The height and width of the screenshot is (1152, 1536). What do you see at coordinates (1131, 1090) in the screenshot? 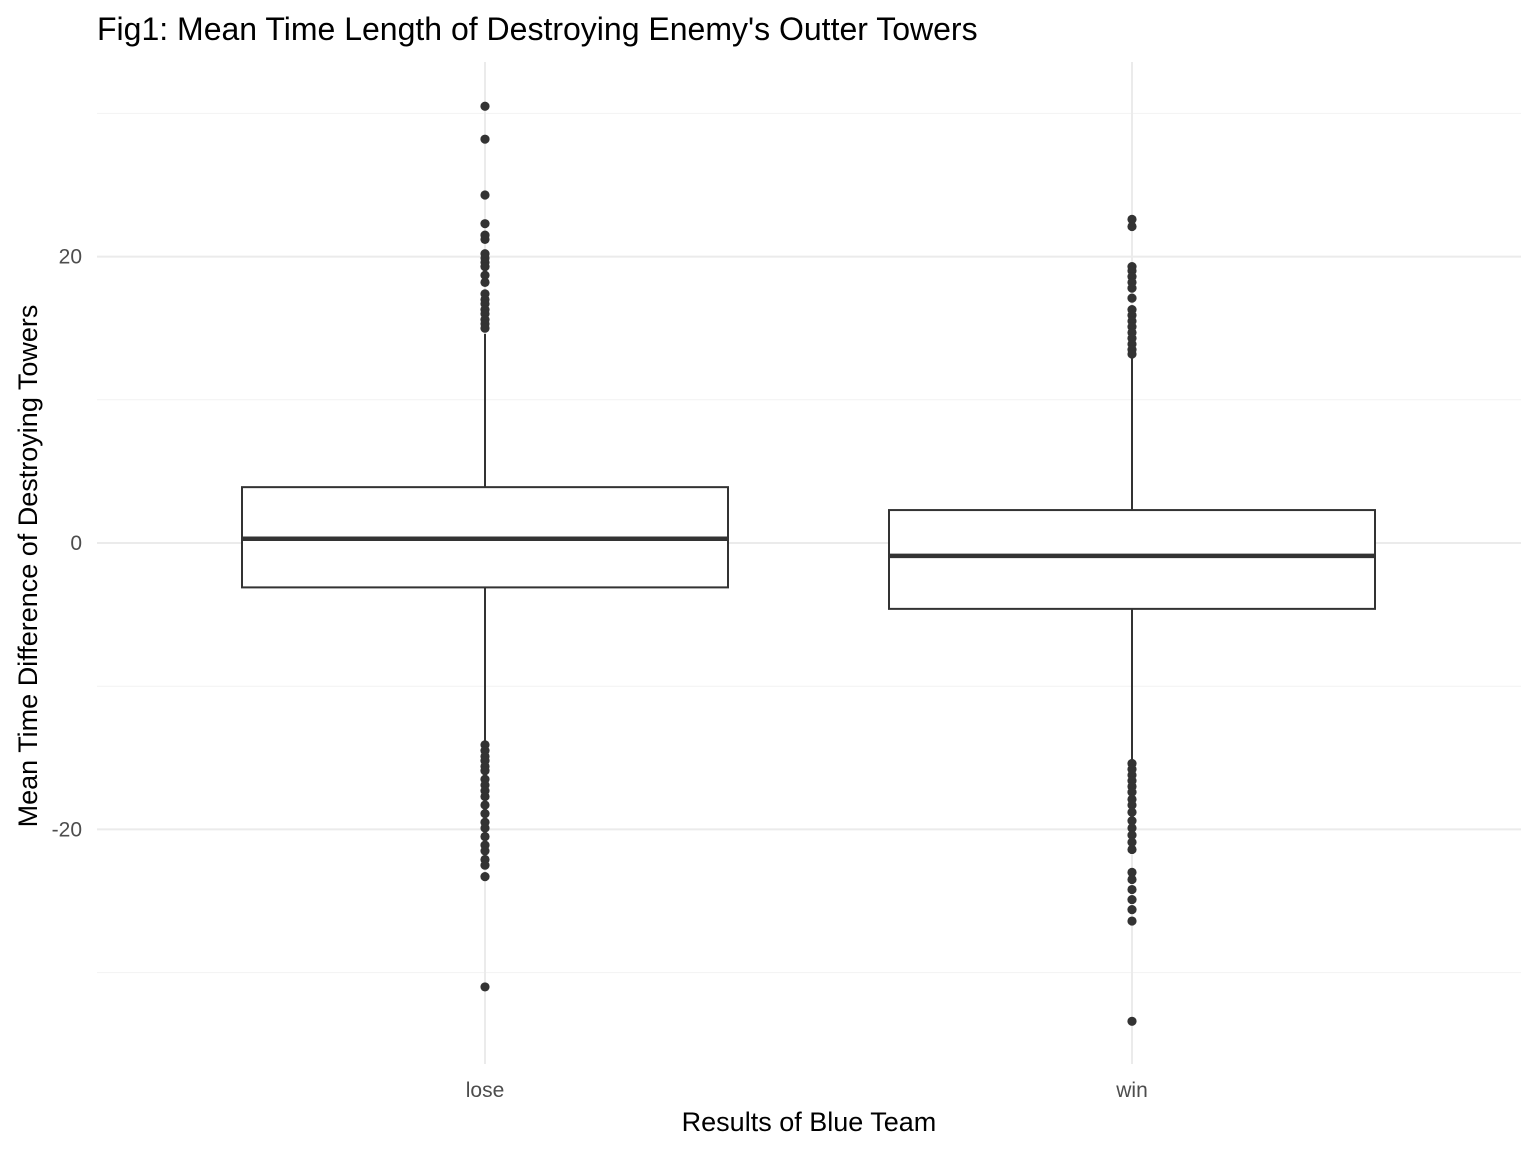
I see `x-tick-label: win` at bounding box center [1131, 1090].